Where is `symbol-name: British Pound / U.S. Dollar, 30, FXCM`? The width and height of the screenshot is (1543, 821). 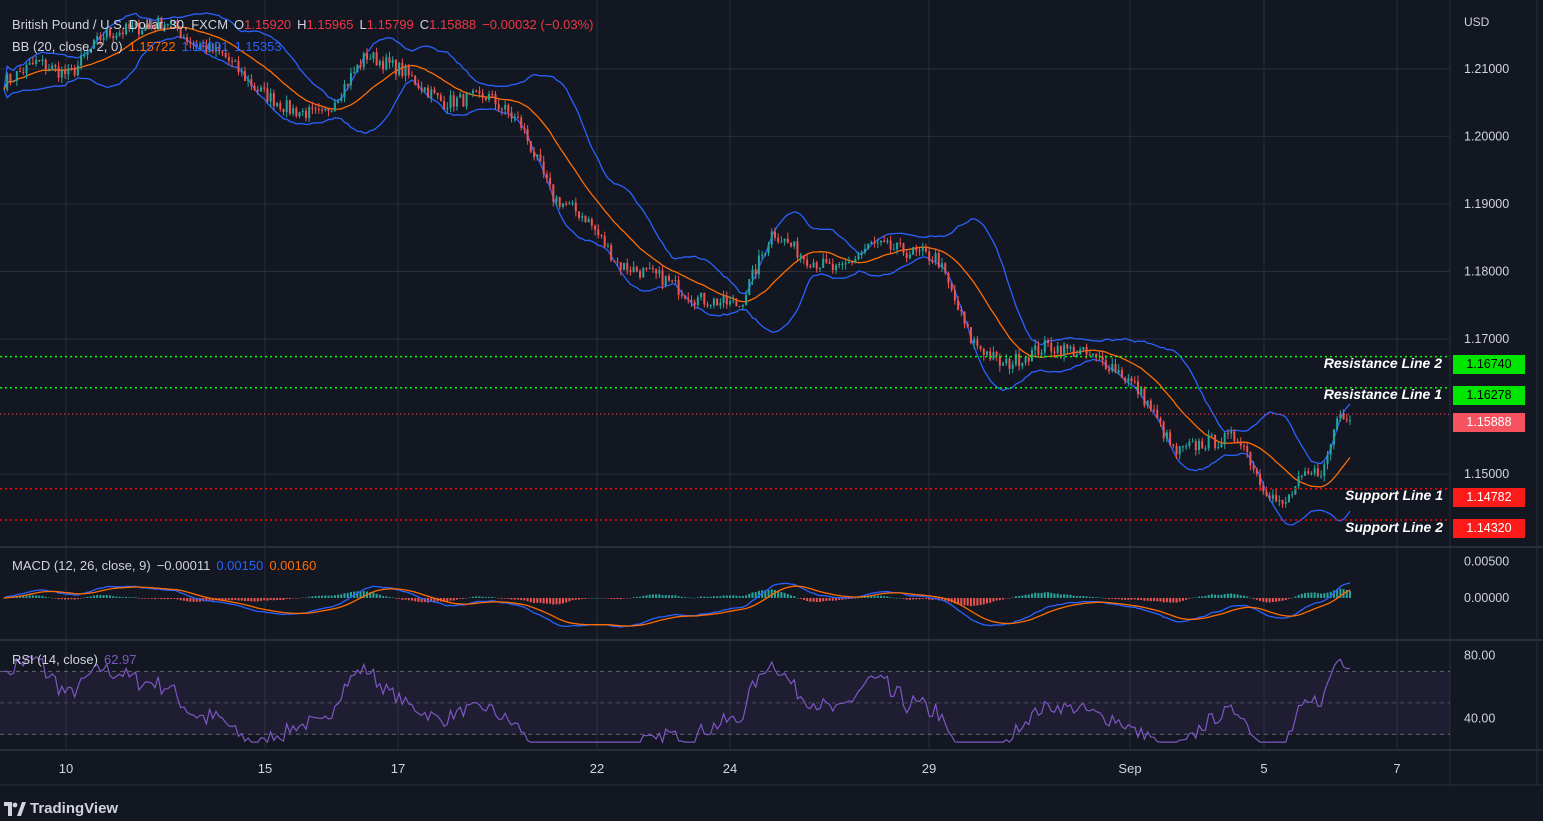
symbol-name: British Pound / U.S. Dollar, 30, FXCM is located at coordinates (120, 24).